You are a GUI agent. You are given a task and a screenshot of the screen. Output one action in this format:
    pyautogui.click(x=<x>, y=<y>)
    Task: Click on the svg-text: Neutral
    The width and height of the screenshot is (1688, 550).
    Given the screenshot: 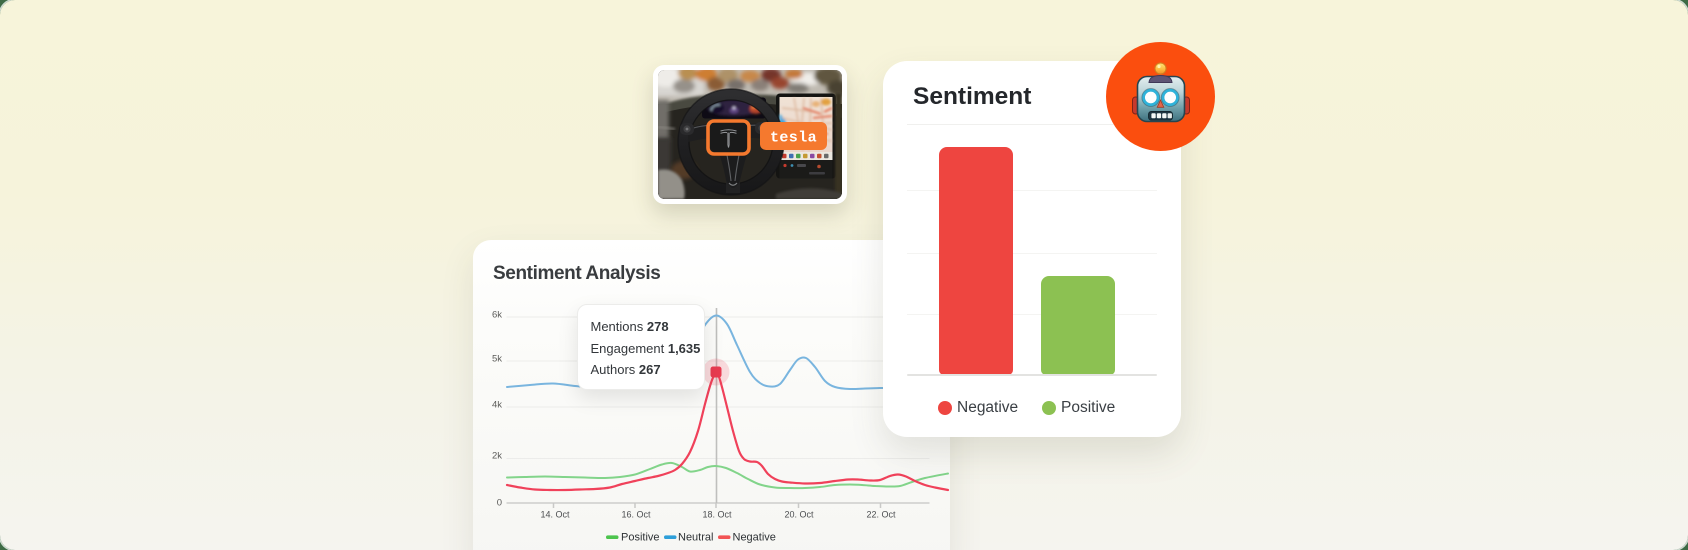 What is the action you would take?
    pyautogui.click(x=695, y=538)
    